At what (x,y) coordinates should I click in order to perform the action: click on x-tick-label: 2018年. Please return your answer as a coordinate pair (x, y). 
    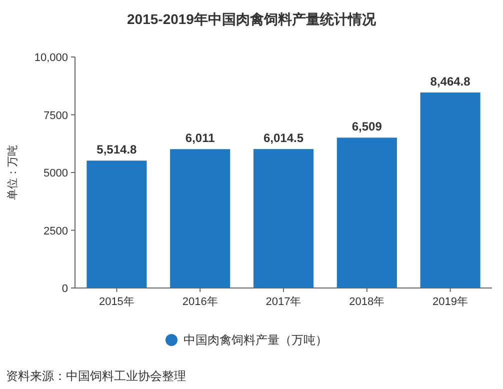
    Looking at the image, I should click on (367, 302).